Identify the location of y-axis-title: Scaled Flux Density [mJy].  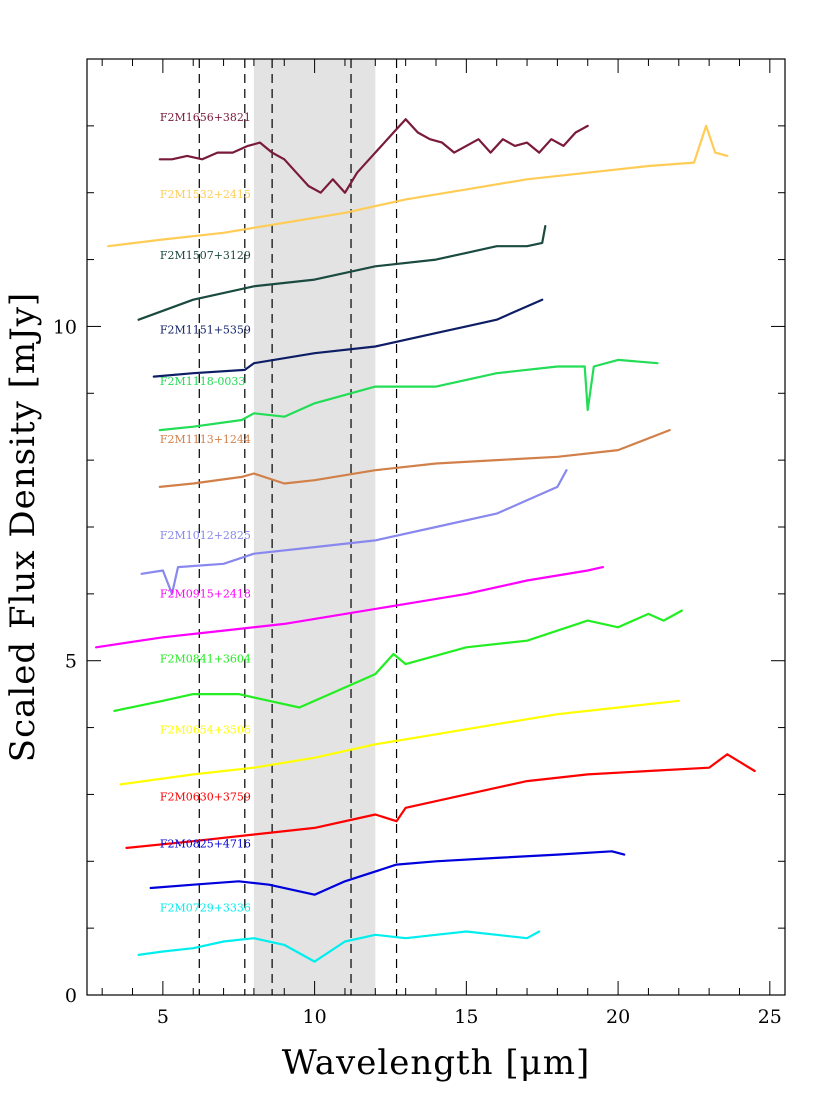
(23, 527).